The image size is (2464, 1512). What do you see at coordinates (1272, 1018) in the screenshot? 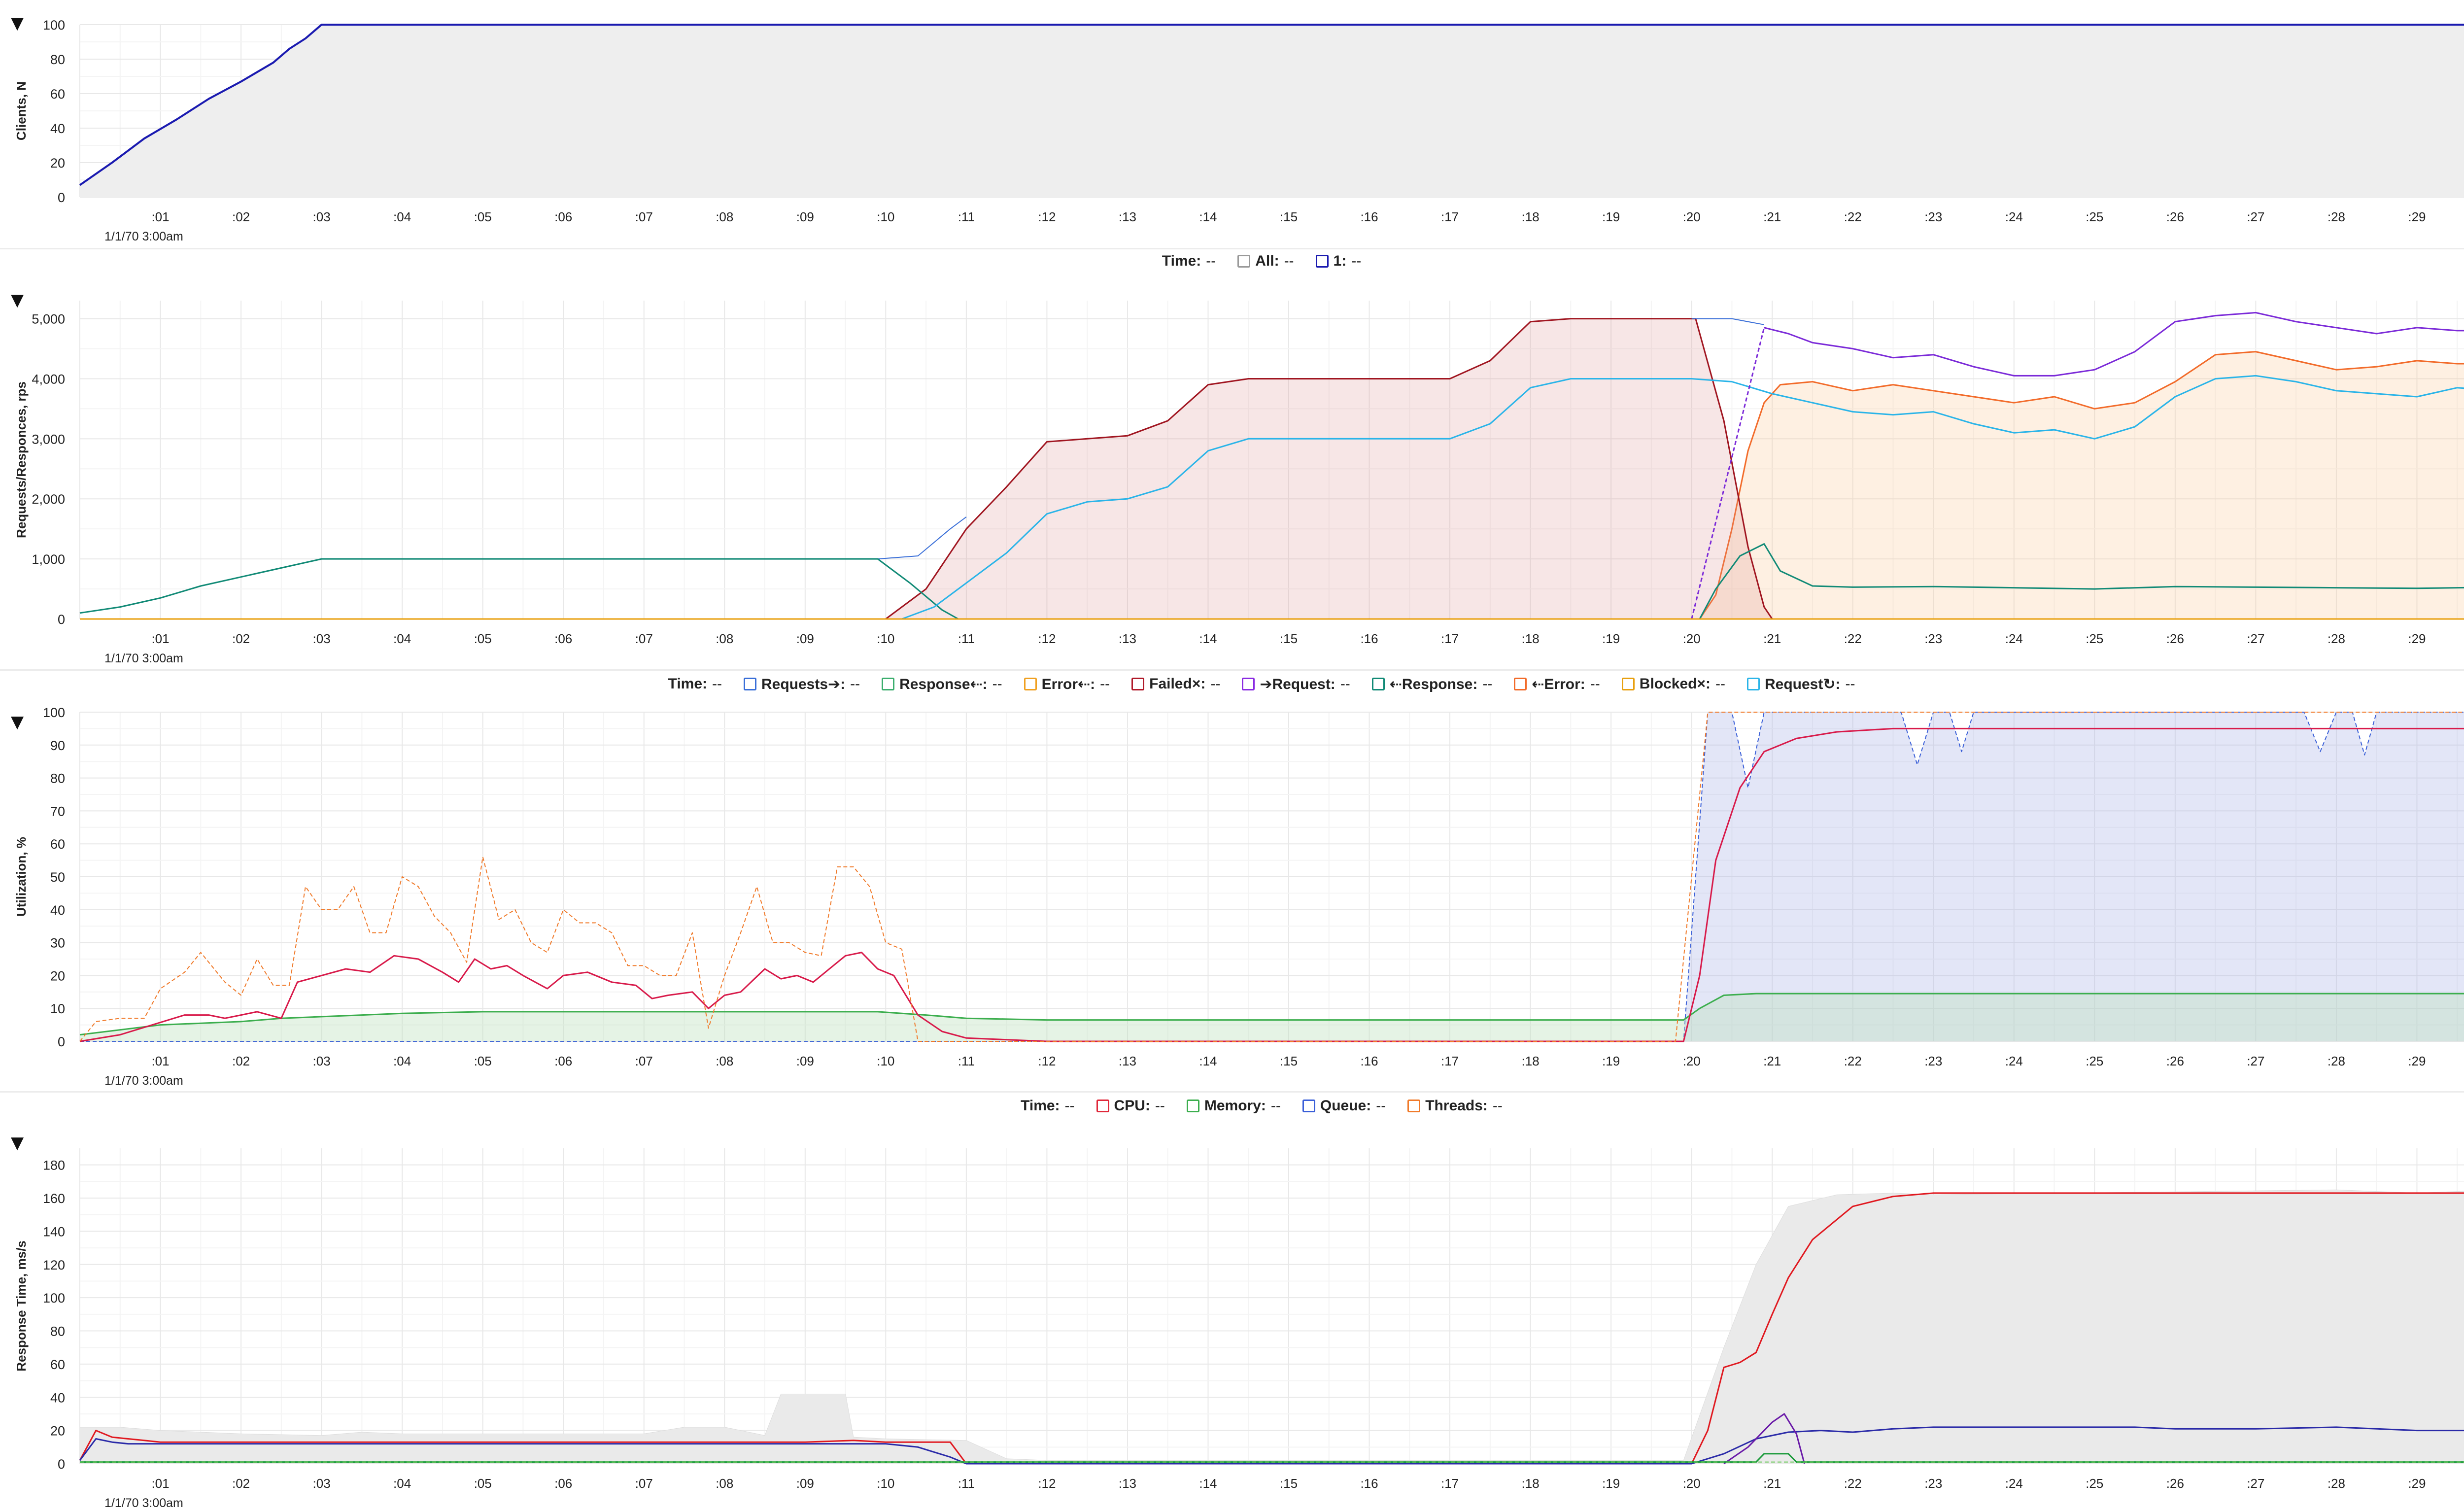
I see `series-memory-area` at bounding box center [1272, 1018].